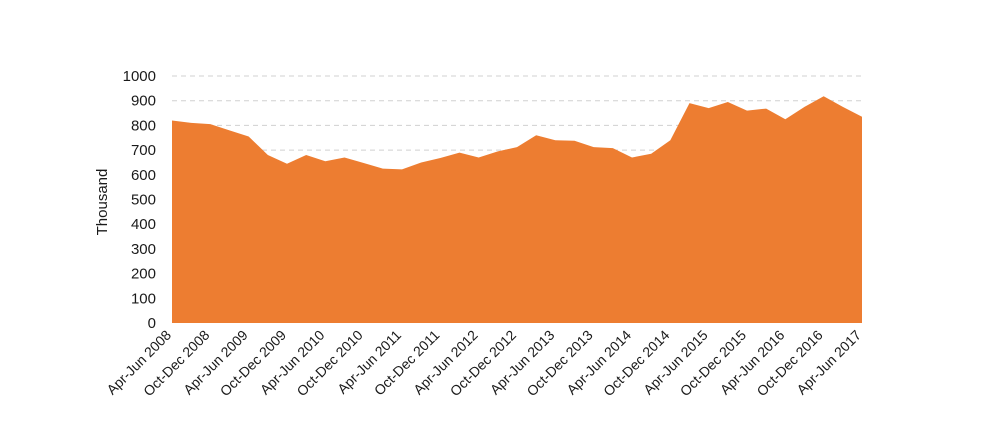  I want to click on y-tick-label: 200, so click(143, 274).